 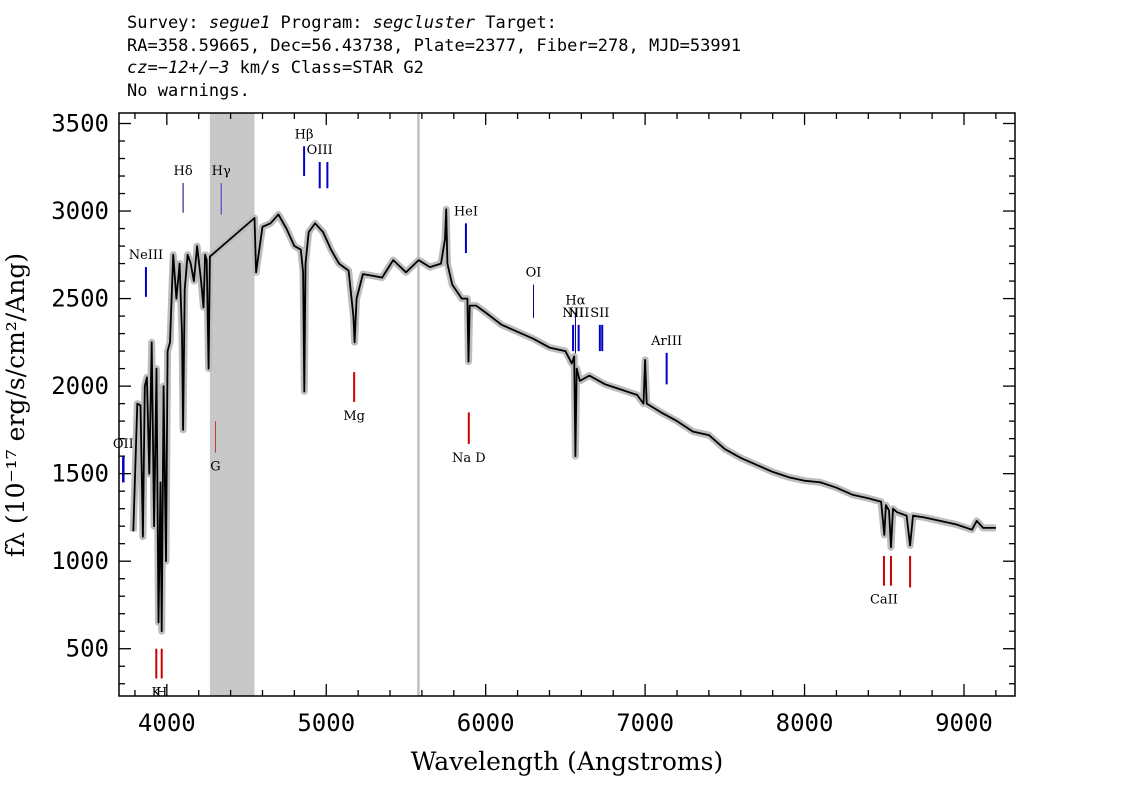 What do you see at coordinates (469, 458) in the screenshot?
I see `marker-label-19: Na D` at bounding box center [469, 458].